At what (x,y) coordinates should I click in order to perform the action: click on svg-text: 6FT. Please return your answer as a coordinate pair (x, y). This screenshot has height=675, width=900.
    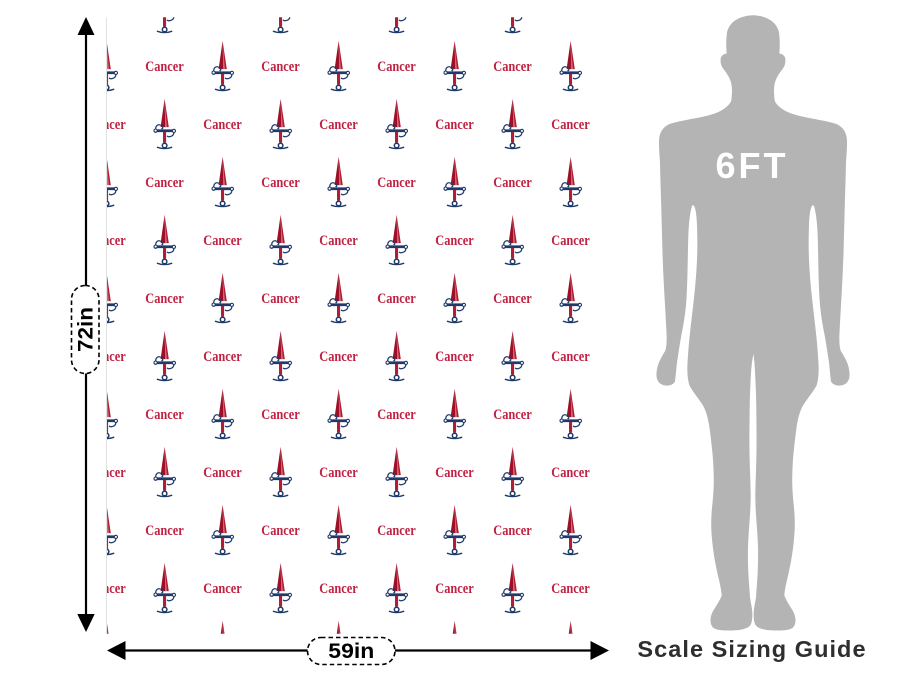
    Looking at the image, I should click on (751, 165).